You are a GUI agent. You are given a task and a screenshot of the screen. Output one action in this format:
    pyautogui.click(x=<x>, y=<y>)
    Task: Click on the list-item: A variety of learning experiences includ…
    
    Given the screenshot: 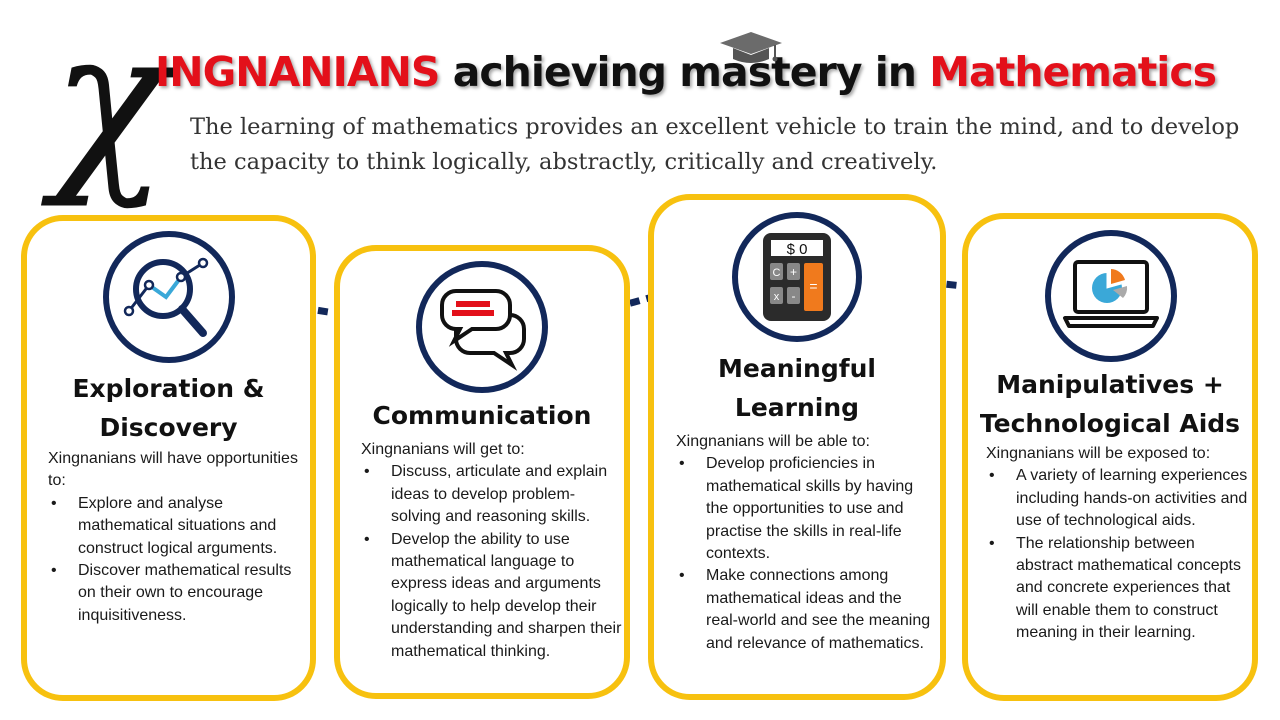 What is the action you would take?
    pyautogui.click(x=1117, y=498)
    